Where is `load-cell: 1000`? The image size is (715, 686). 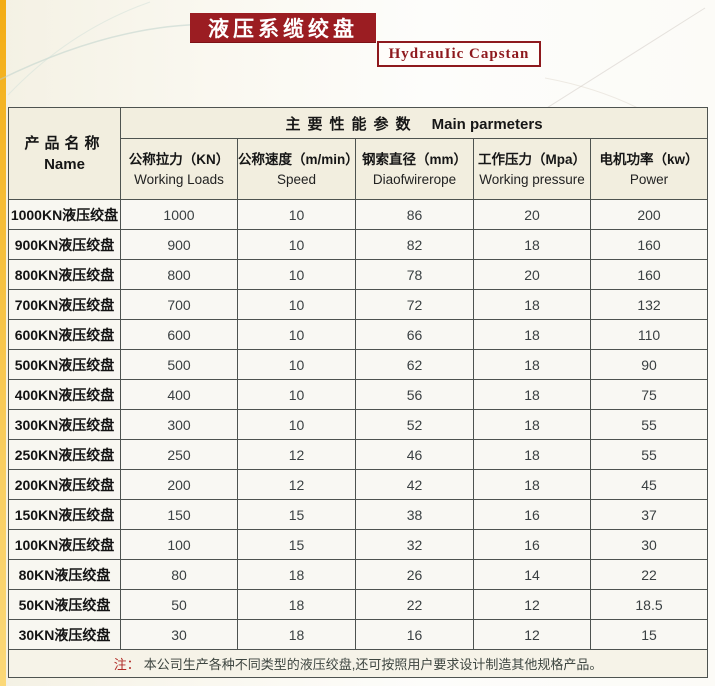
load-cell: 1000 is located at coordinates (179, 214).